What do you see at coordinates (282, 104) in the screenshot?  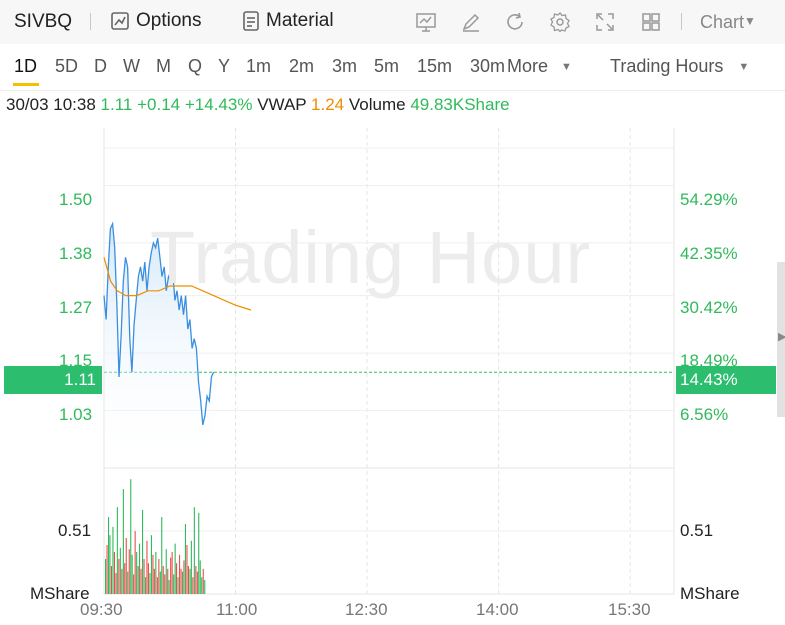 I see `vwap-label: VWAP` at bounding box center [282, 104].